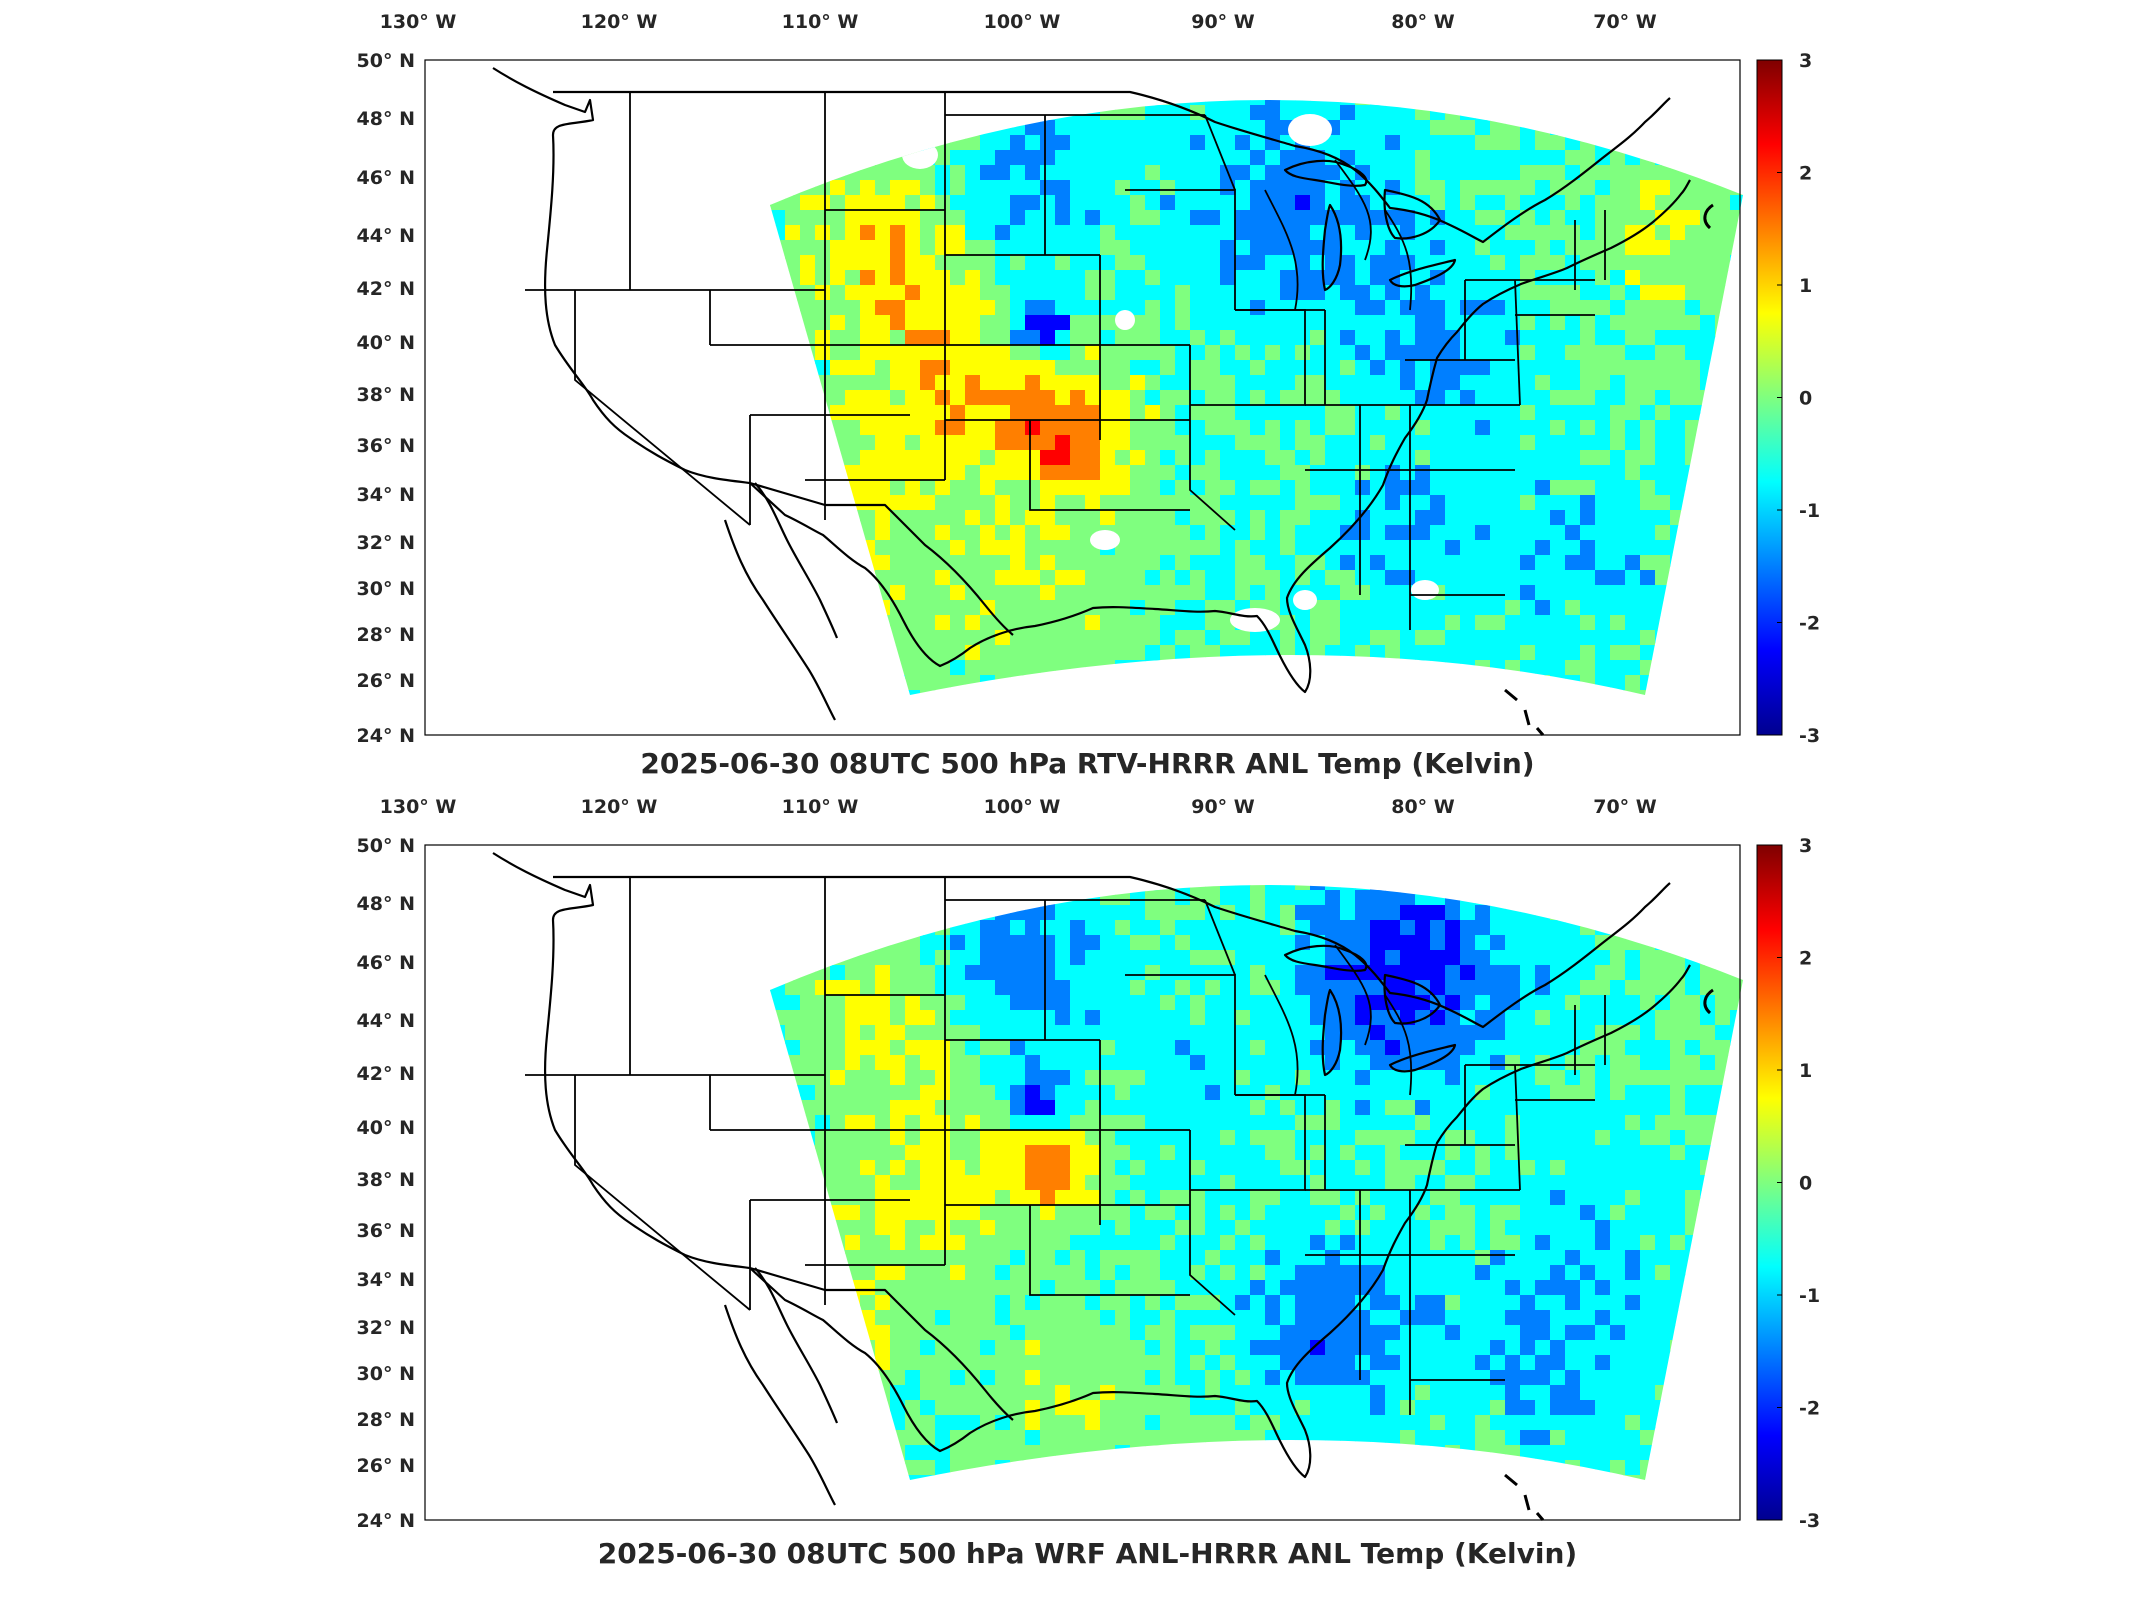 The height and width of the screenshot is (1604, 2133). I want to click on colorbar-bottom: 3 2 1 0 -1 -2 -3, so click(1788, 1183).